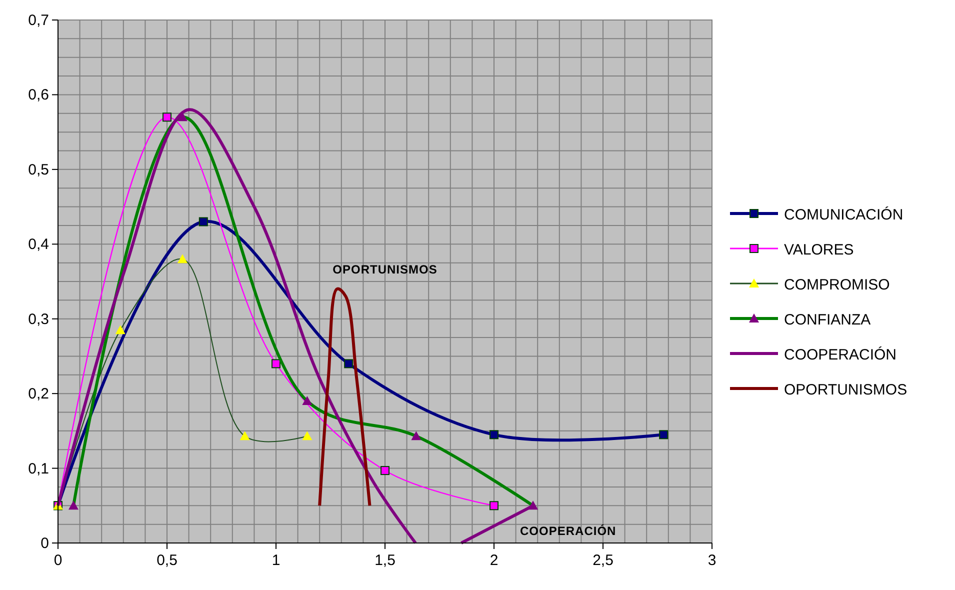  What do you see at coordinates (38, 319) in the screenshot?
I see `y-tick-label: 0,3` at bounding box center [38, 319].